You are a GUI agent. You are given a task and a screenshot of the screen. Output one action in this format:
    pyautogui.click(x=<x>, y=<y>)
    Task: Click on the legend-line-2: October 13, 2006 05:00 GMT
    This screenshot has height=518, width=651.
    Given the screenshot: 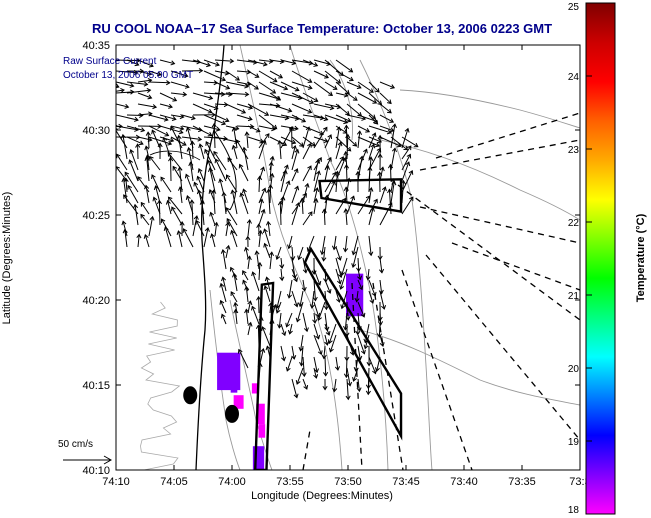 What is the action you would take?
    pyautogui.click(x=128, y=75)
    